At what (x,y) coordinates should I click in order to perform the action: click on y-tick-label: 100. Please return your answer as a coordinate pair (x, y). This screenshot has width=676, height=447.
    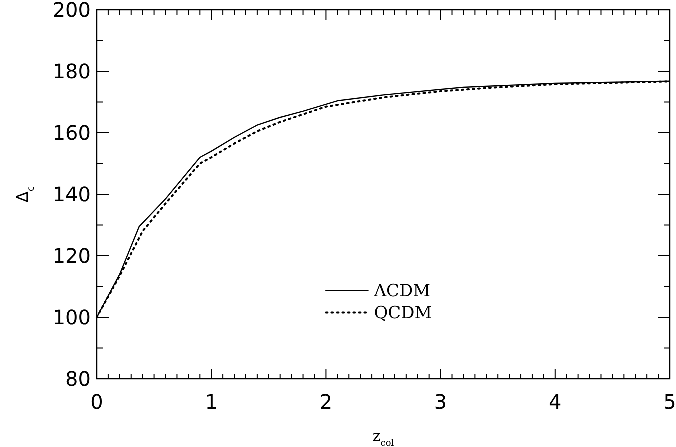
    Looking at the image, I should click on (71, 318).